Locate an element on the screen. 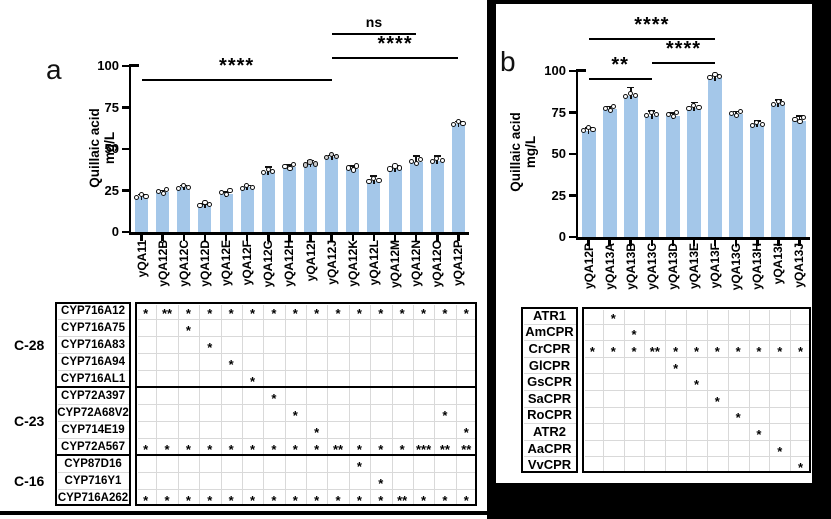 This screenshot has width=831, height=519. significance-label: ** is located at coordinates (620, 65).